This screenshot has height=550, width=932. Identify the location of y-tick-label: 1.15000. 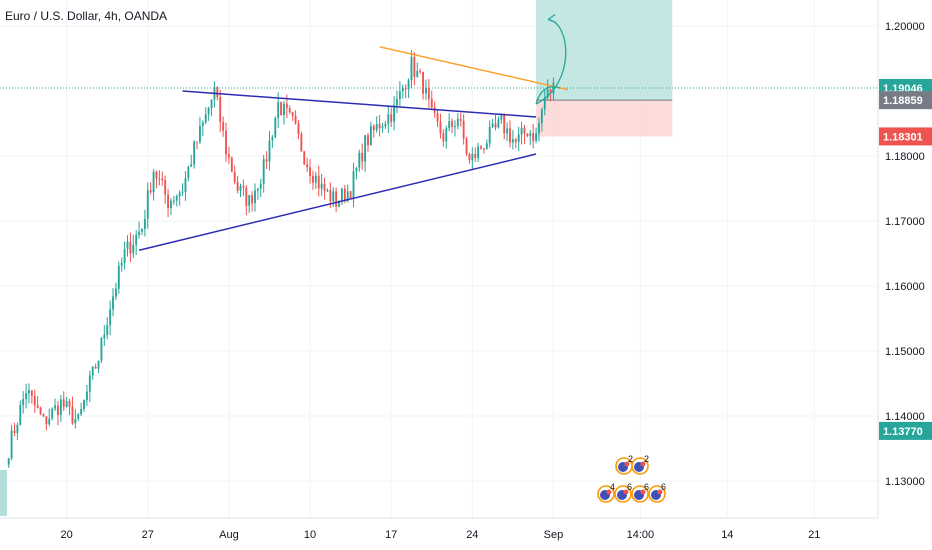
(905, 352).